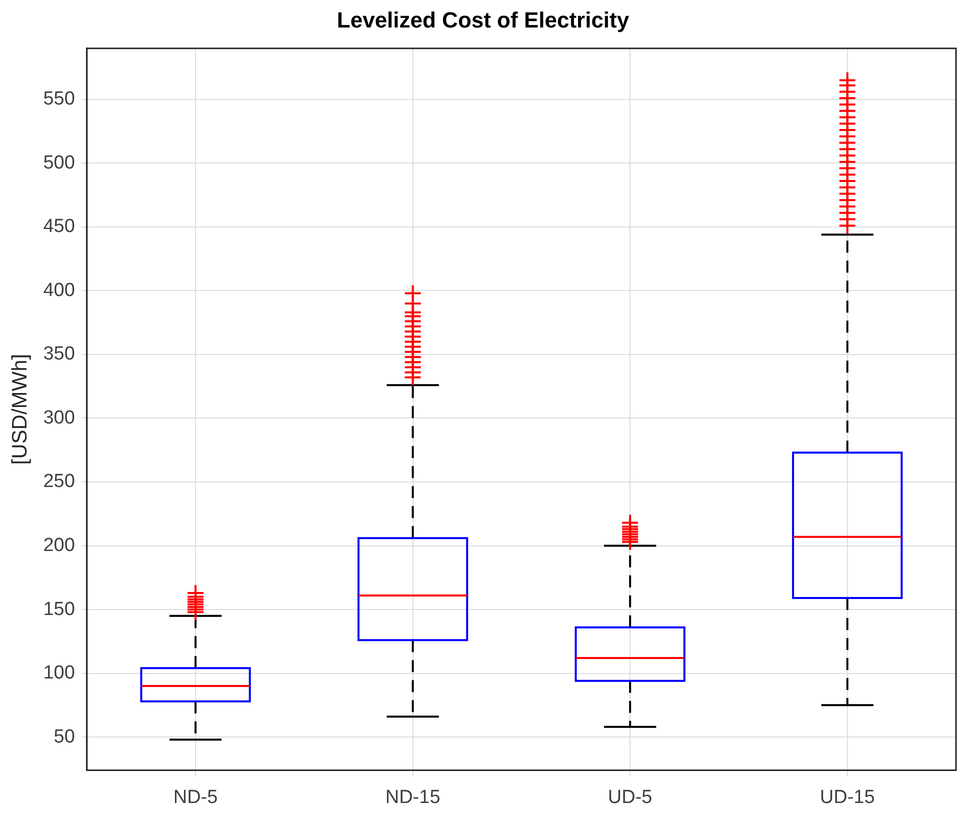 The height and width of the screenshot is (819, 966). What do you see at coordinates (59, 99) in the screenshot?
I see `y-tick-label: 550` at bounding box center [59, 99].